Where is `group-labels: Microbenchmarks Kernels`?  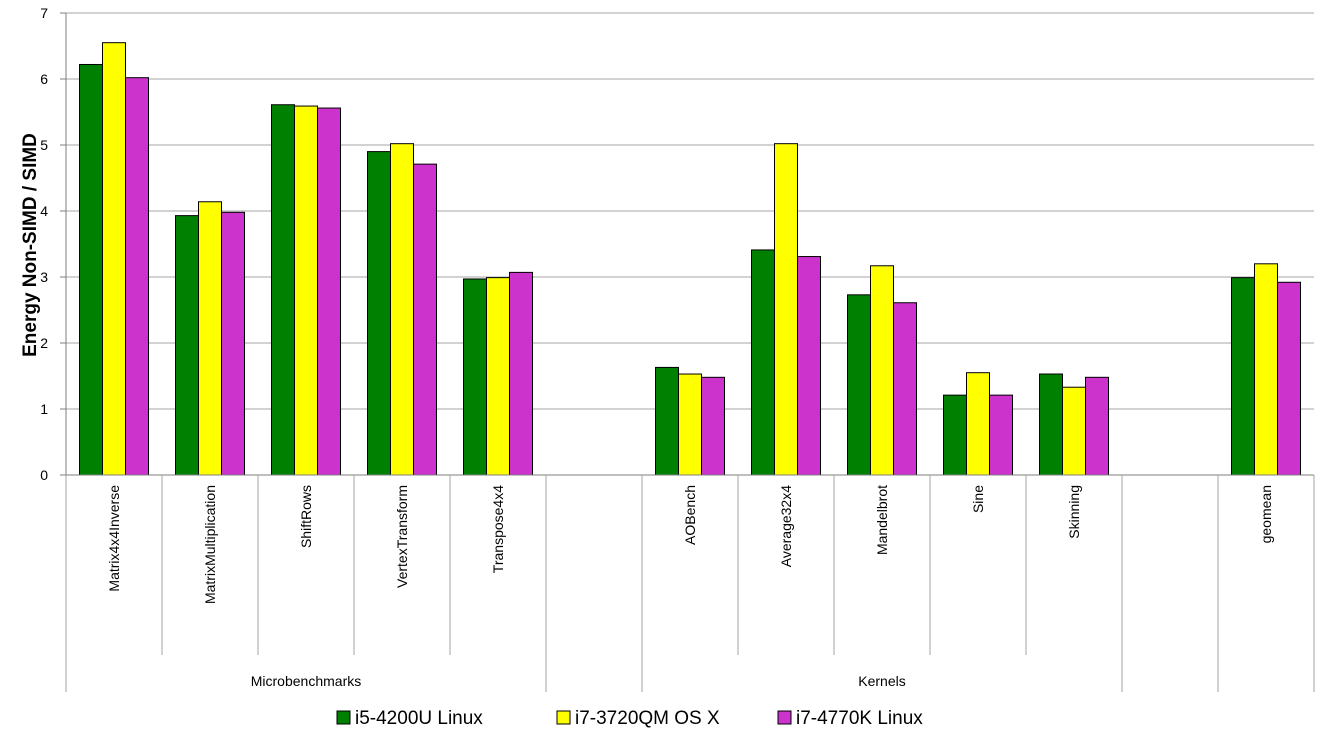 group-labels: Microbenchmarks Kernels is located at coordinates (578, 681).